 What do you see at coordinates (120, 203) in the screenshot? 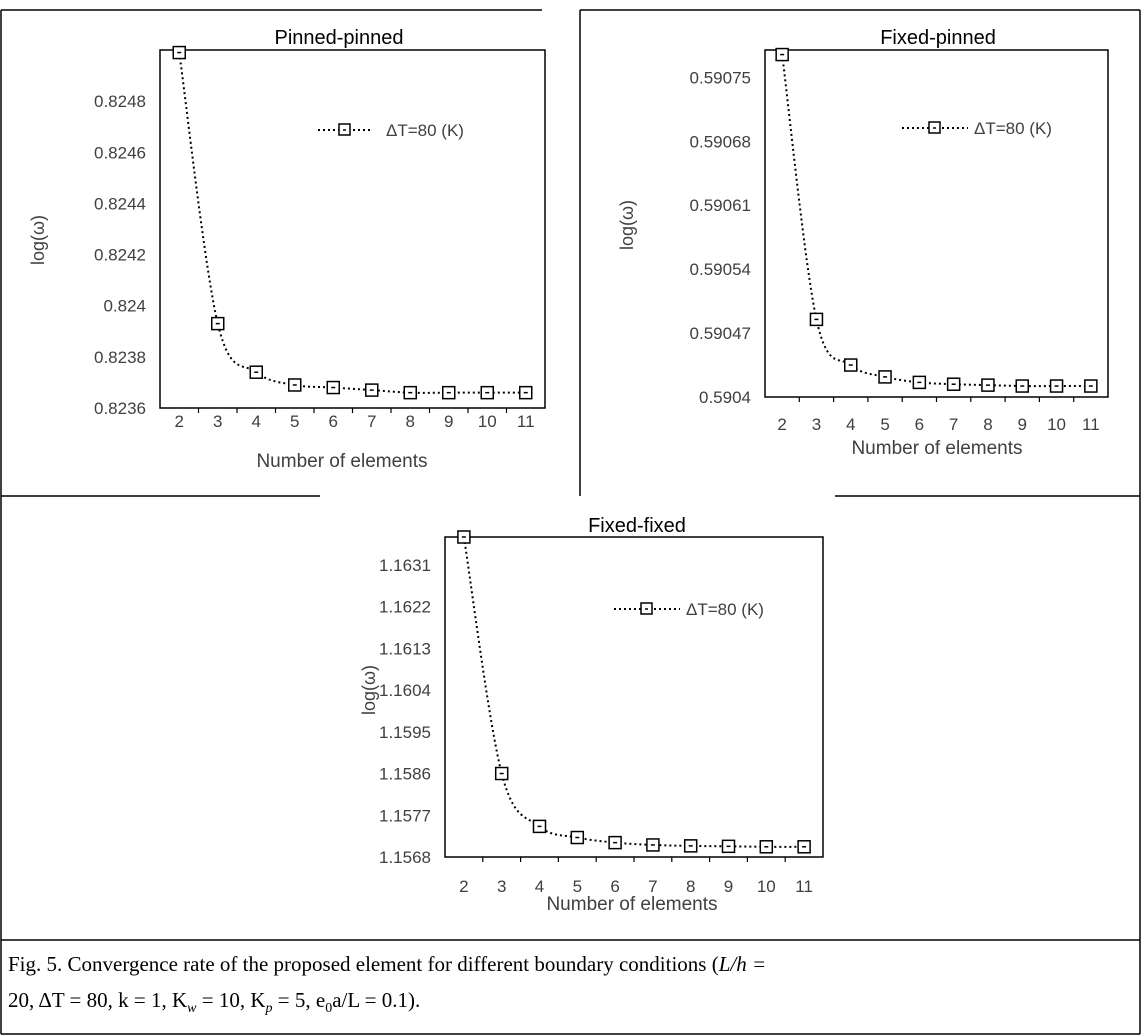
I see `y-tick-label: 0.8244` at bounding box center [120, 203].